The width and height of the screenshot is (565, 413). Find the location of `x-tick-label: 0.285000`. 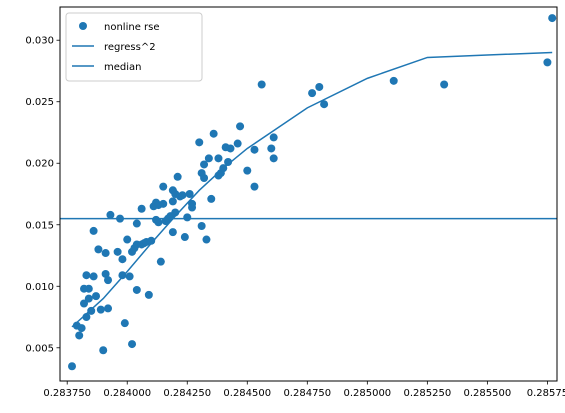

x-tick-label: 0.285000 is located at coordinates (367, 393).